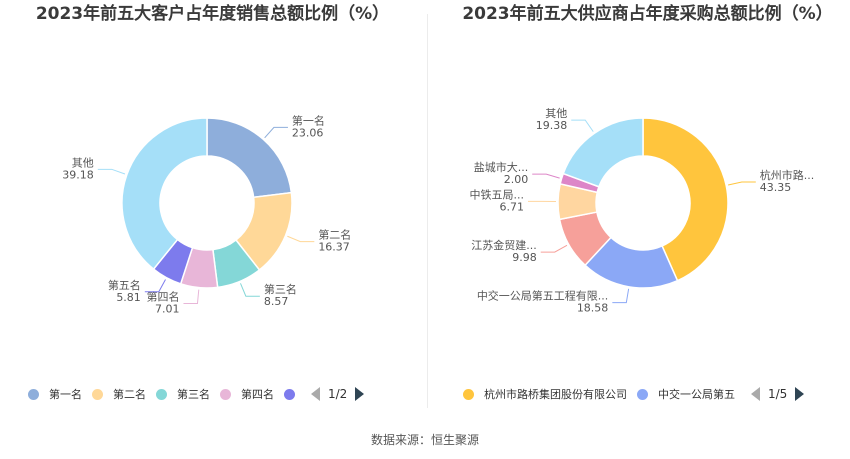 The width and height of the screenshot is (850, 459). What do you see at coordinates (593, 308) in the screenshot?
I see `slice-value-label: 18.58` at bounding box center [593, 308].